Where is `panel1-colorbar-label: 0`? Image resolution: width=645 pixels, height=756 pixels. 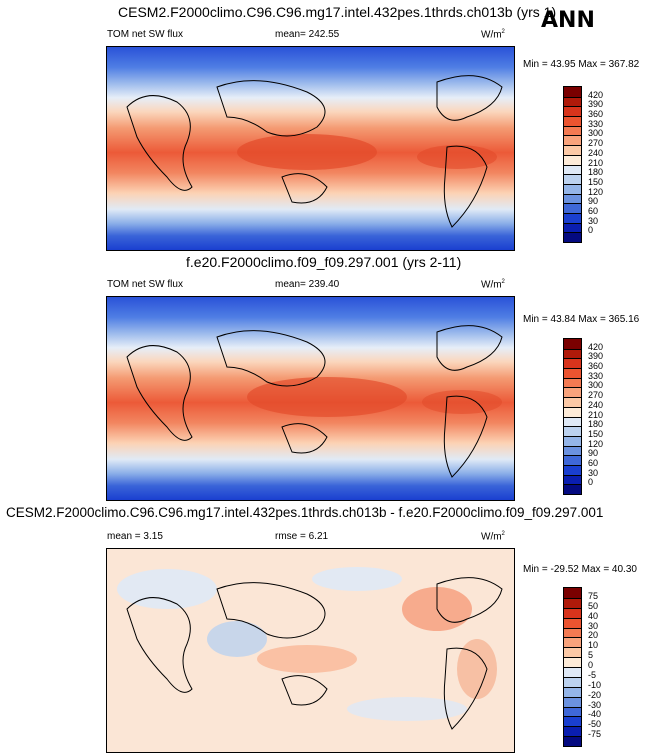 panel1-colorbar-label: 0 is located at coordinates (591, 230).